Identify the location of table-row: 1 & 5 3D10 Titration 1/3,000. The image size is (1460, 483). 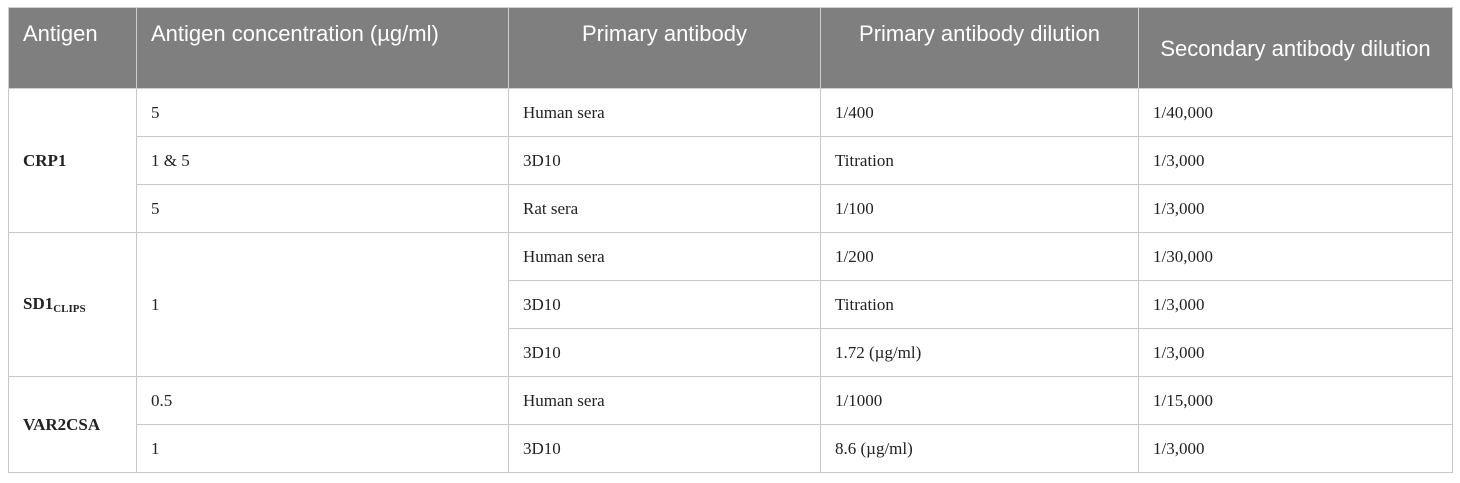
(731, 160).